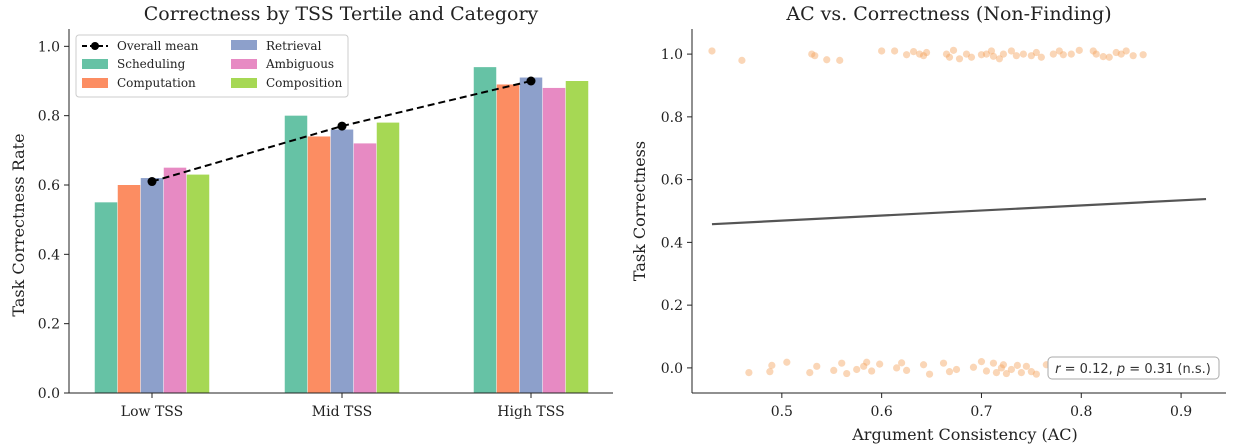 The width and height of the screenshot is (1236, 447). Describe the element at coordinates (49, 47) in the screenshot. I see `left-y-tick-label: 1.0` at that location.